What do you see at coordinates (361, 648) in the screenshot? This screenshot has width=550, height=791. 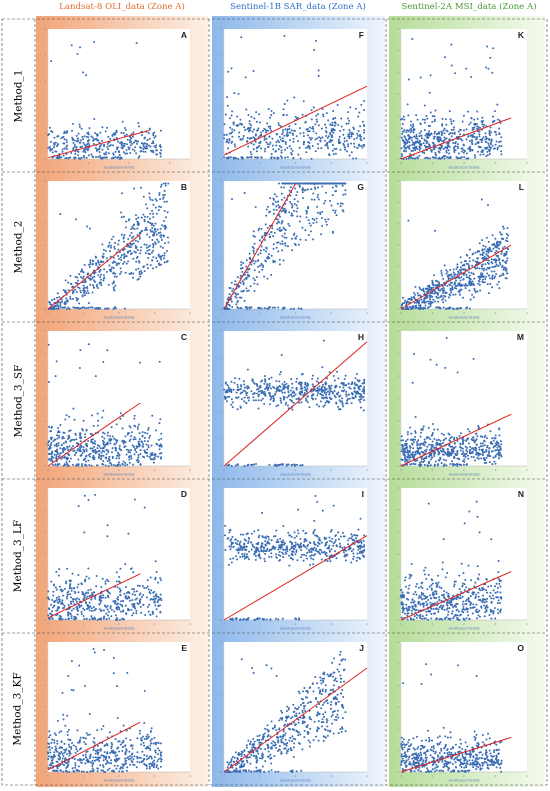 I see `panel-letter-j: J` at bounding box center [361, 648].